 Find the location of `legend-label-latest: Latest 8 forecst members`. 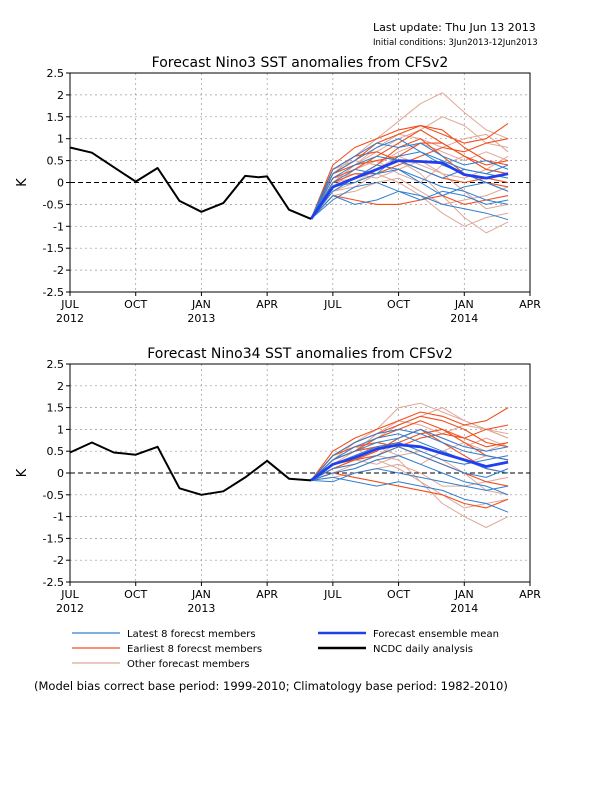

legend-label-latest: Latest 8 forecst members is located at coordinates (191, 634).